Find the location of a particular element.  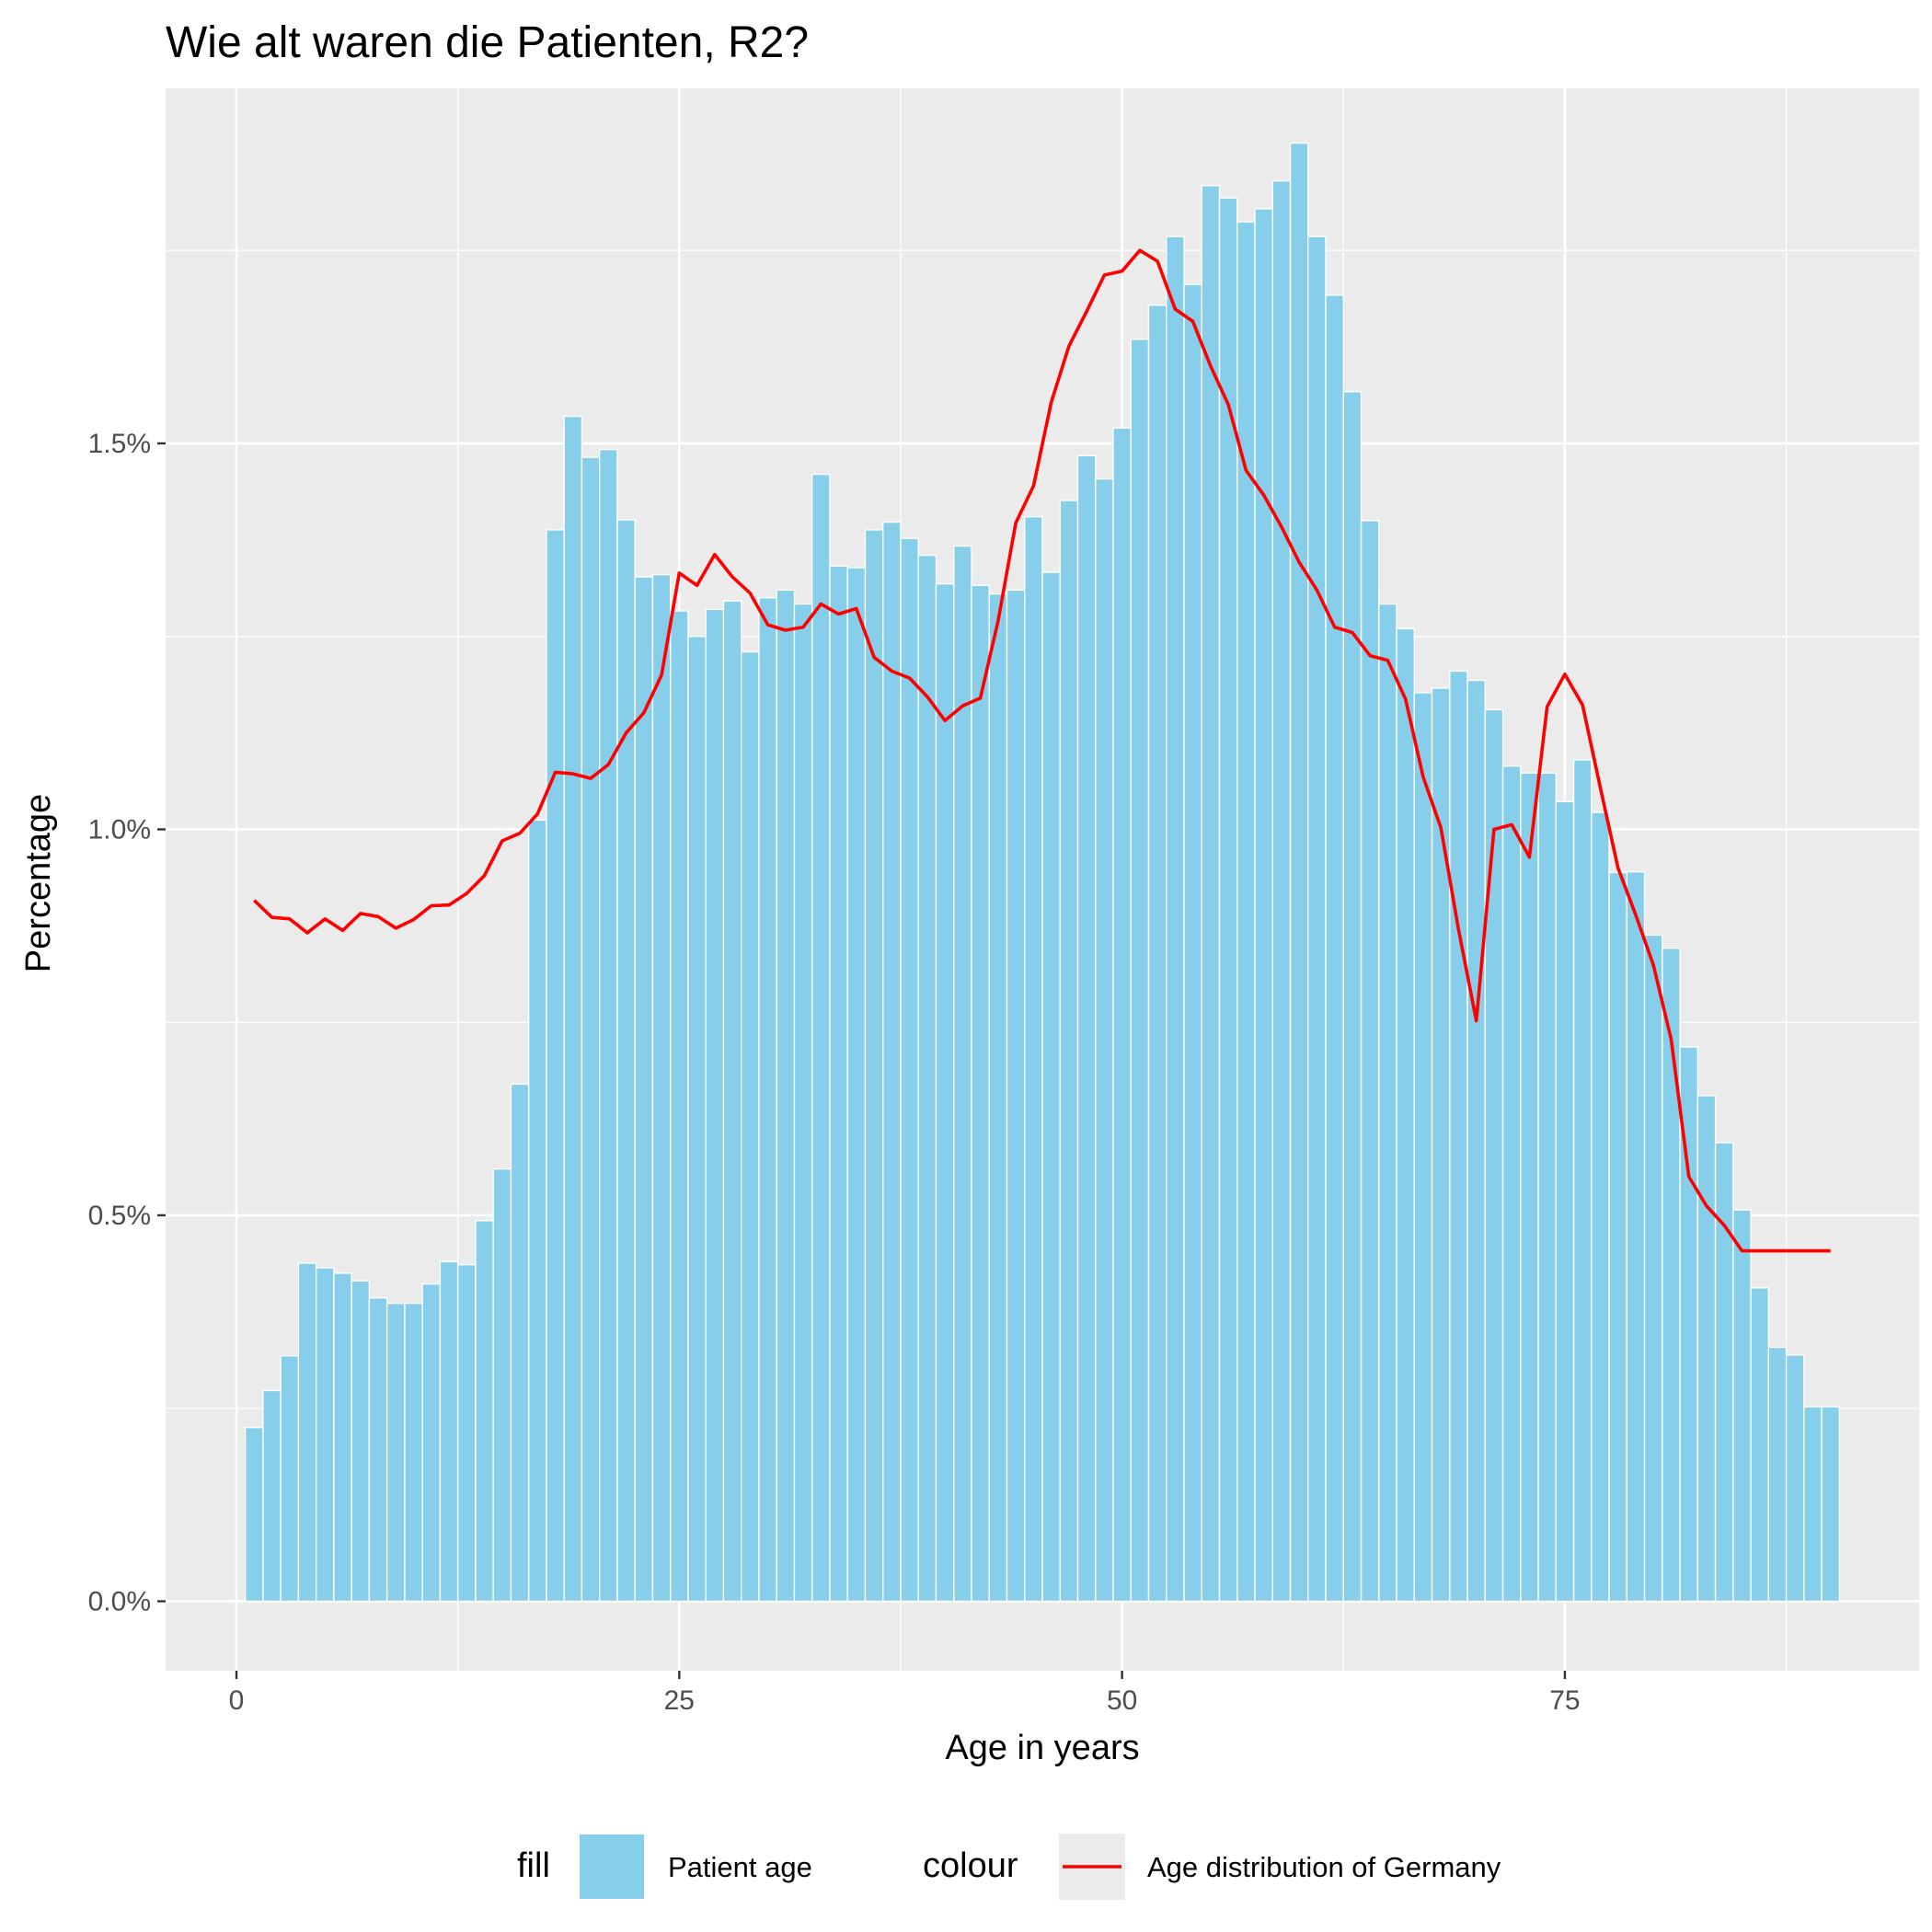

x-tick-label: 0 is located at coordinates (237, 1700).